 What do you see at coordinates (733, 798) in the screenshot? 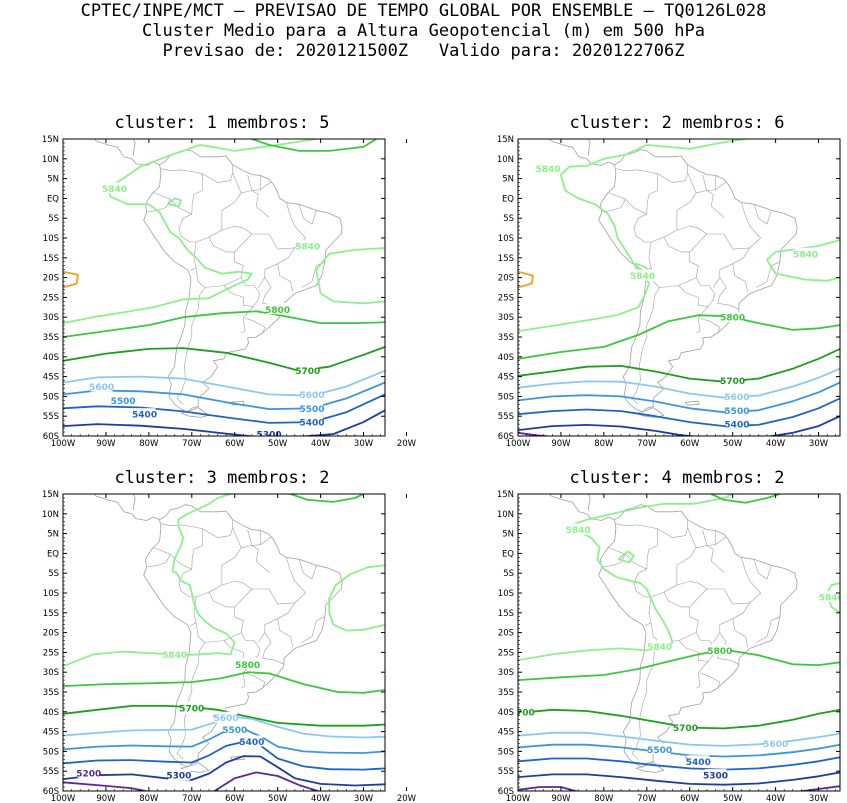
I see `lon-label: 50W` at bounding box center [733, 798].